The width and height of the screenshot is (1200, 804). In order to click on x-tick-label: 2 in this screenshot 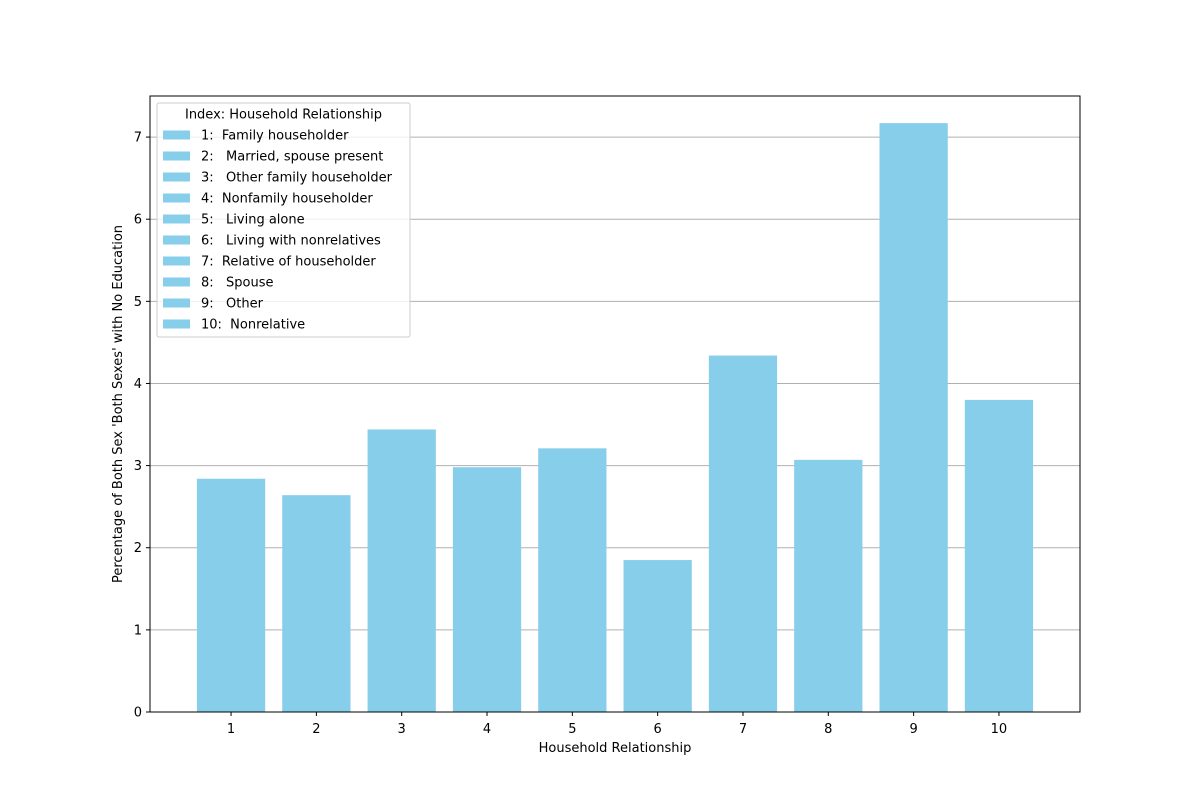, I will do `click(316, 729)`.